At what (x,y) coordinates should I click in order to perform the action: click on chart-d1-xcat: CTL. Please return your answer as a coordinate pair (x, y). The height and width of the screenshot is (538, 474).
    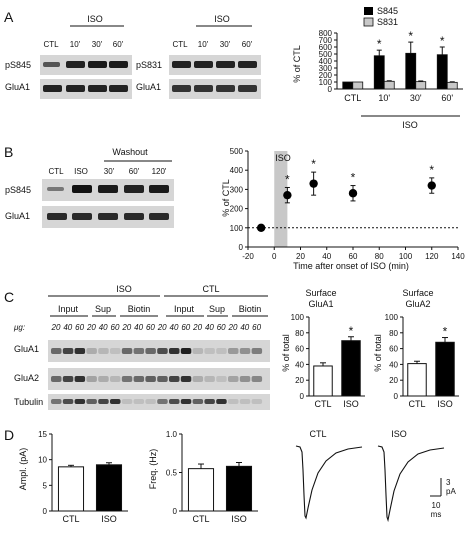
    Looking at the image, I should click on (70, 519).